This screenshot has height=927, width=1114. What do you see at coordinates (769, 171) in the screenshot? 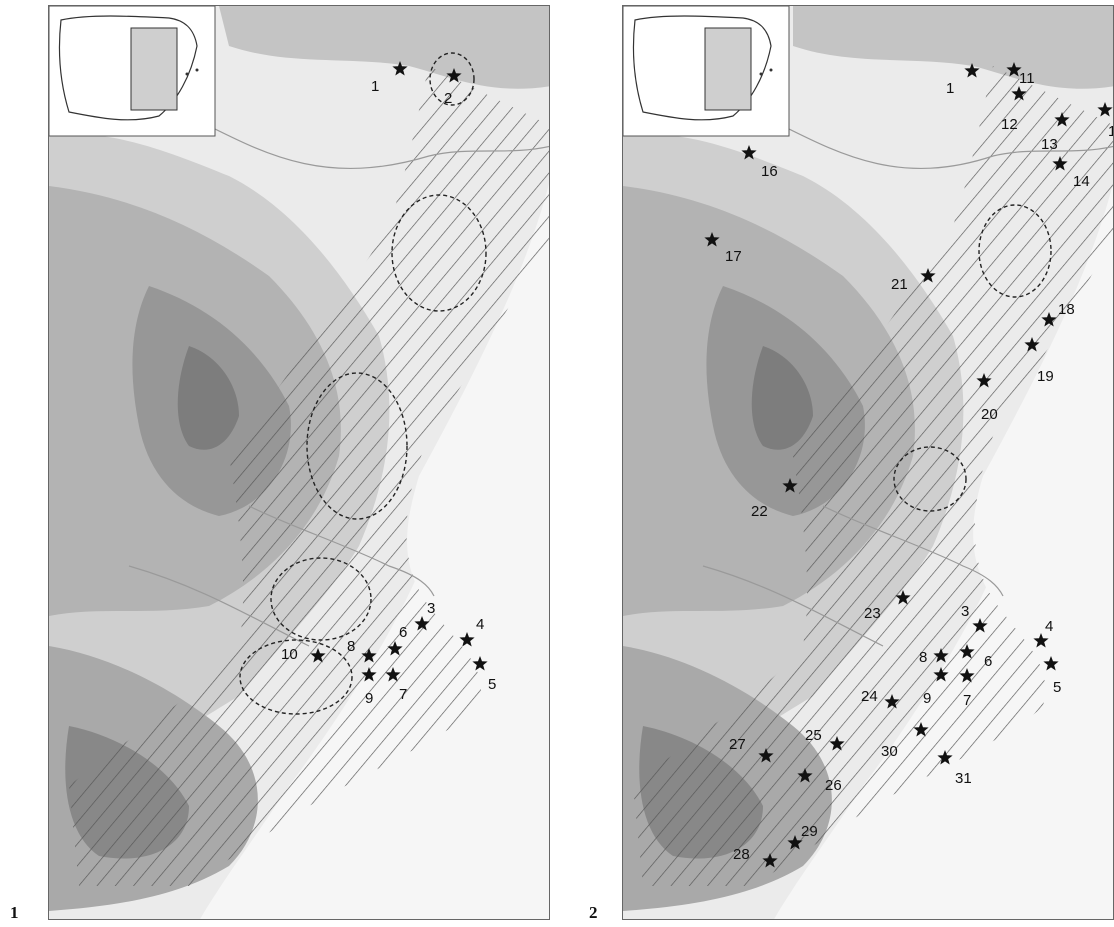
I see `site-label: 16` at bounding box center [769, 171].